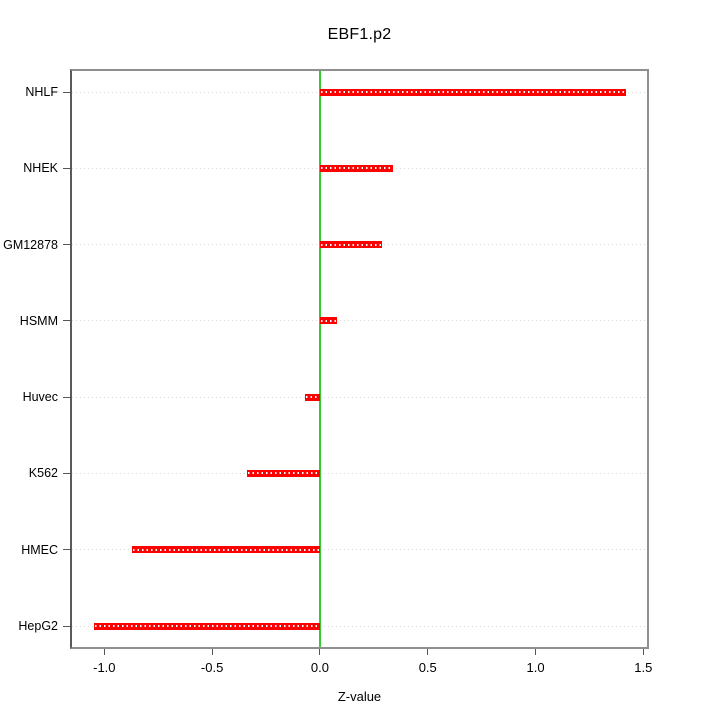 This screenshot has height=720, width=720. What do you see at coordinates (319, 667) in the screenshot?
I see `x-tick-label: 0.0` at bounding box center [319, 667].